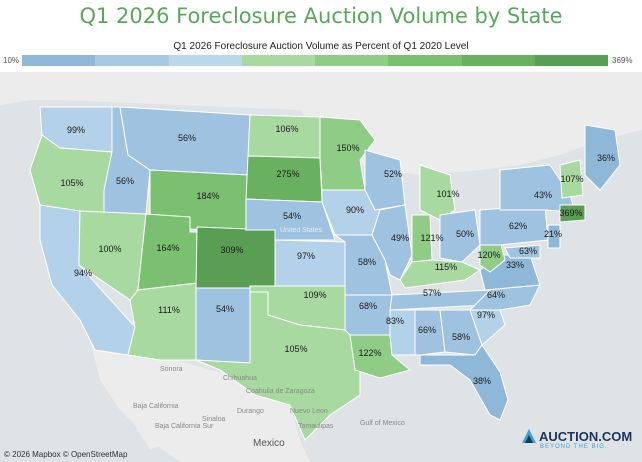  I want to click on place-label: Gulf of Mexico, so click(382, 423).